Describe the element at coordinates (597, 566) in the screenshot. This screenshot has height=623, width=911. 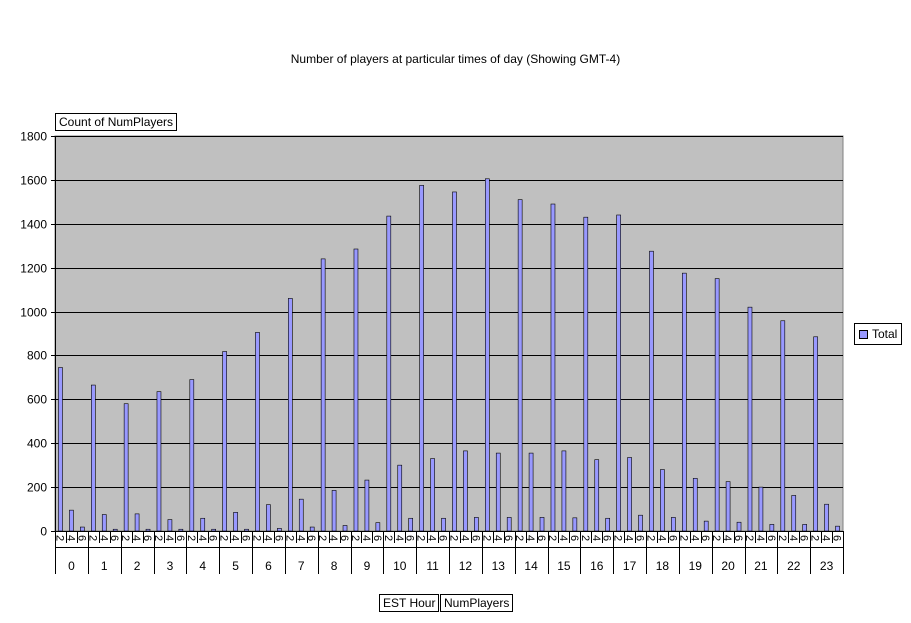
I see `x-group-label: 16` at that location.